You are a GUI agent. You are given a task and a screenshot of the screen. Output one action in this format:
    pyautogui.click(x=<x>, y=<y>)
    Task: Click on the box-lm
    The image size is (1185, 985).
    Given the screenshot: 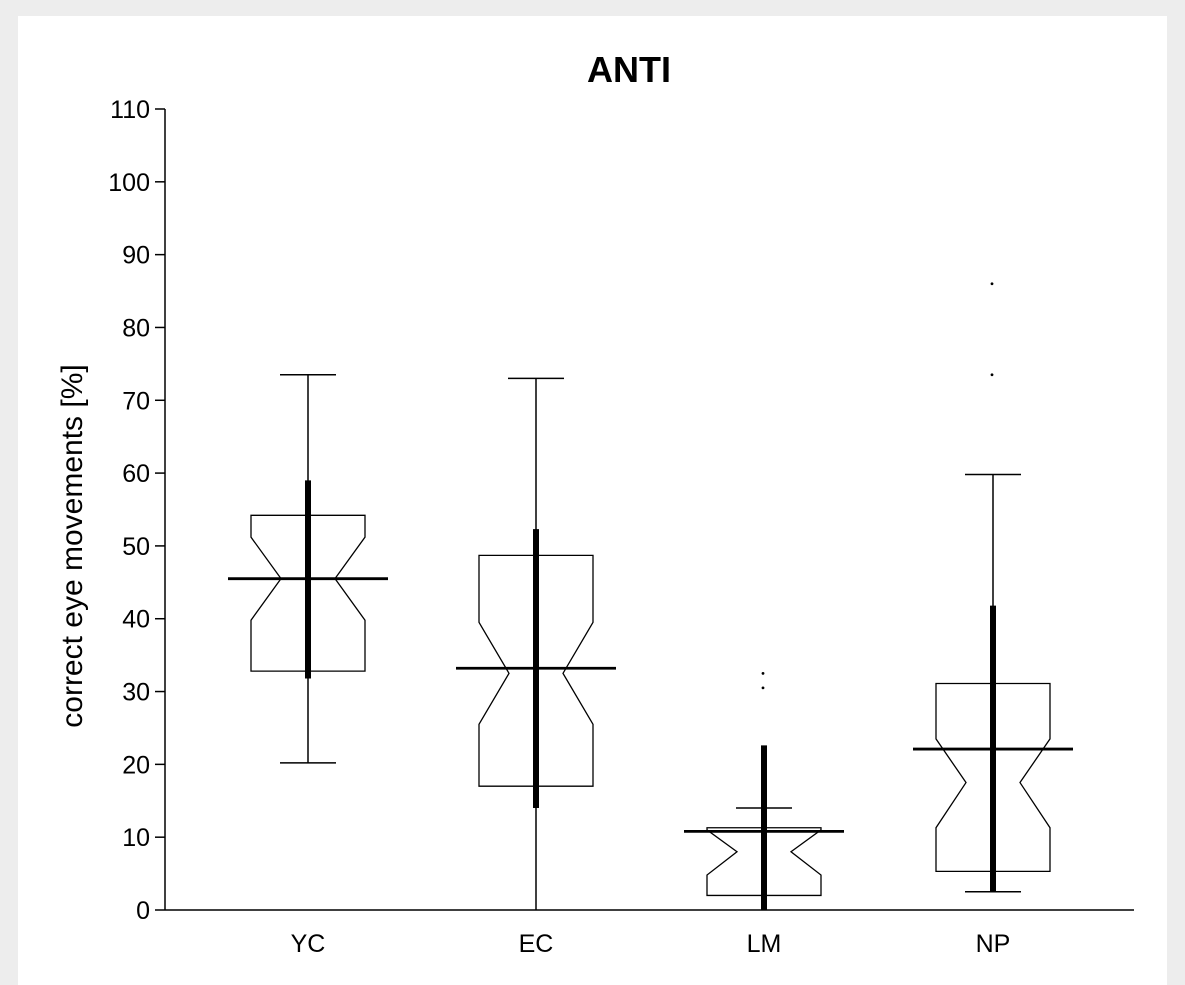 What is the action you would take?
    pyautogui.click(x=764, y=790)
    